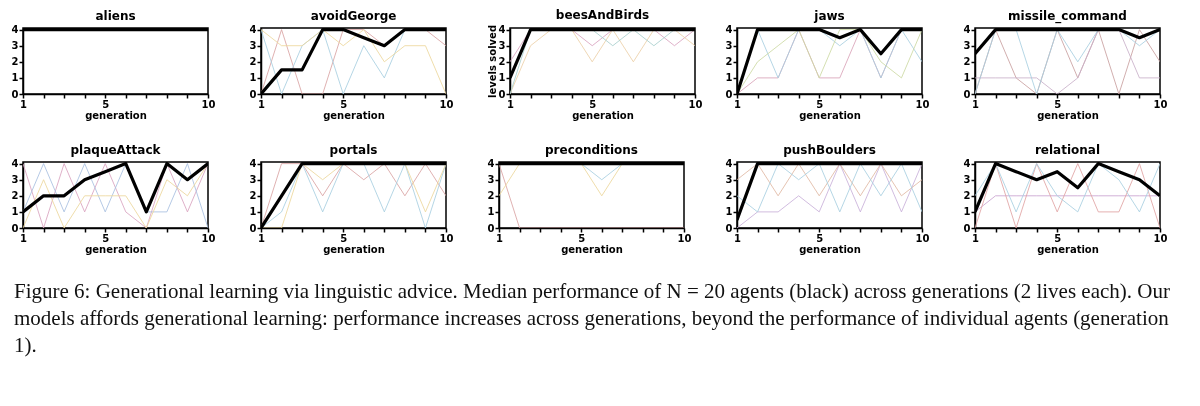 The height and width of the screenshot is (406, 1200). I want to click on chart-title: aliens, so click(115, 15).